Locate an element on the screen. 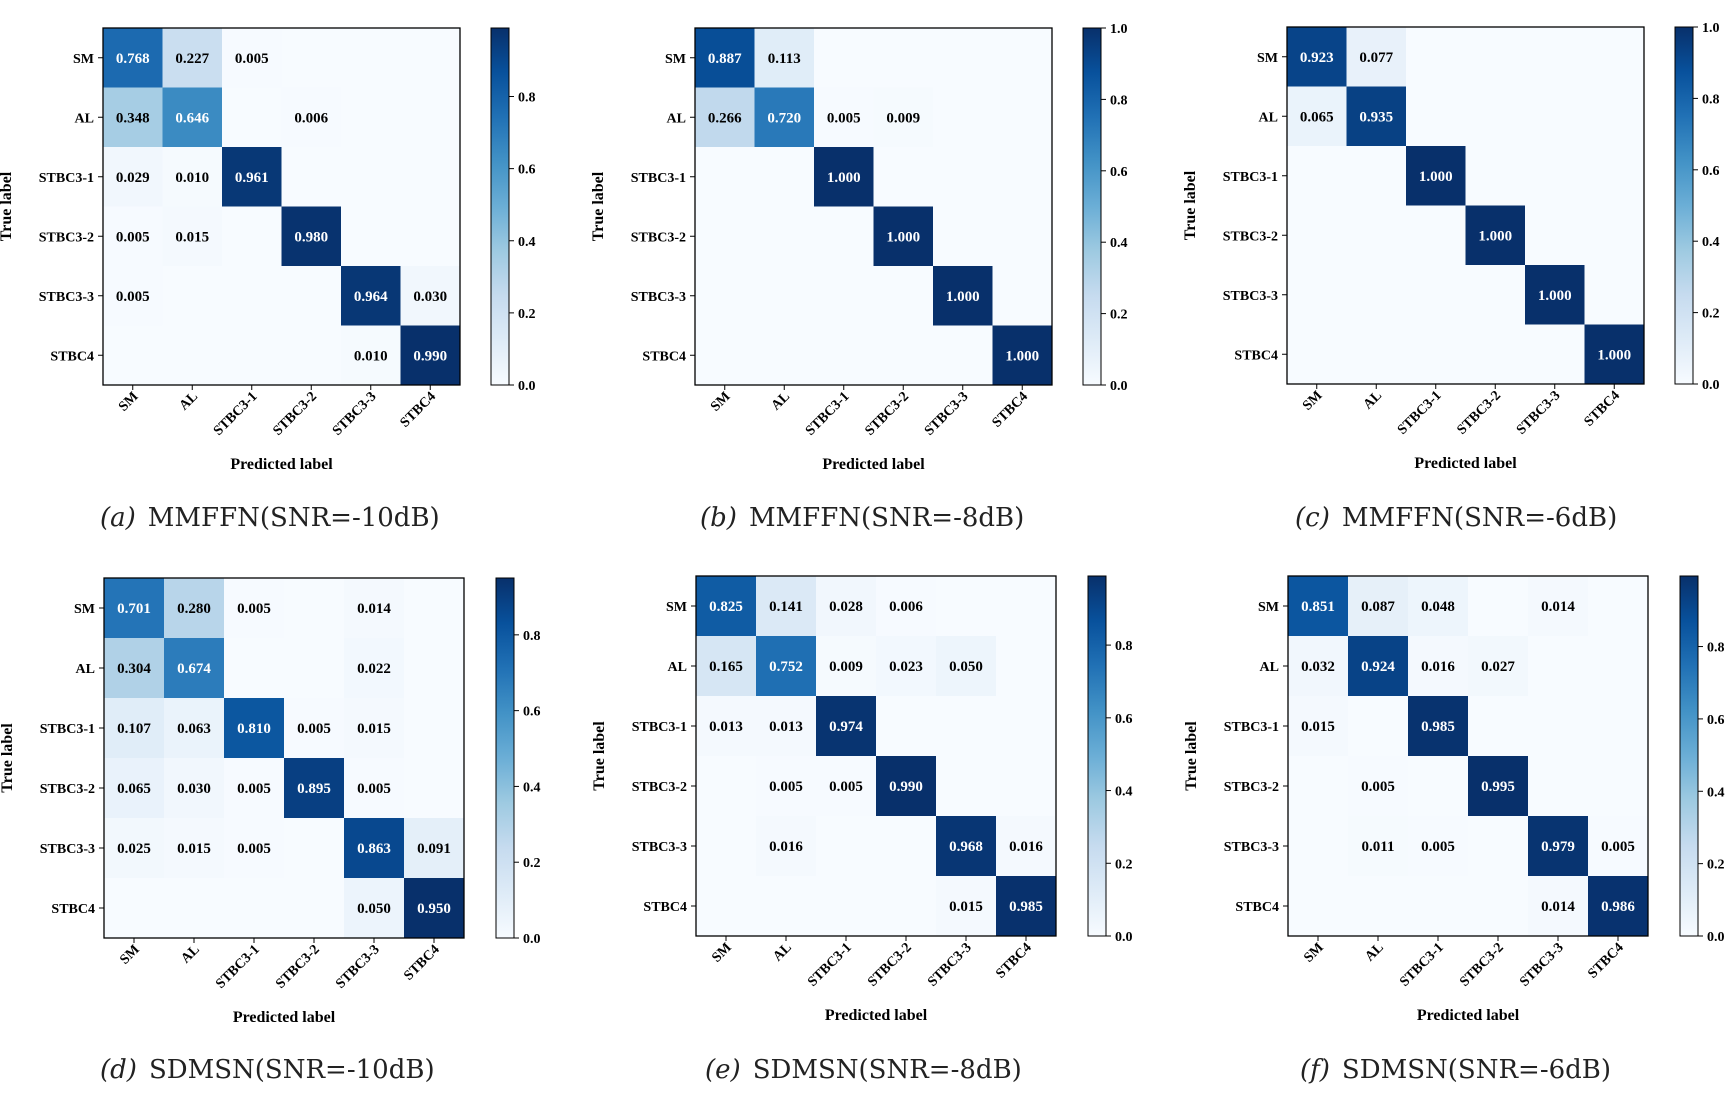 The height and width of the screenshot is (1105, 1735). cell-value-label: 0.701 is located at coordinates (134, 609).